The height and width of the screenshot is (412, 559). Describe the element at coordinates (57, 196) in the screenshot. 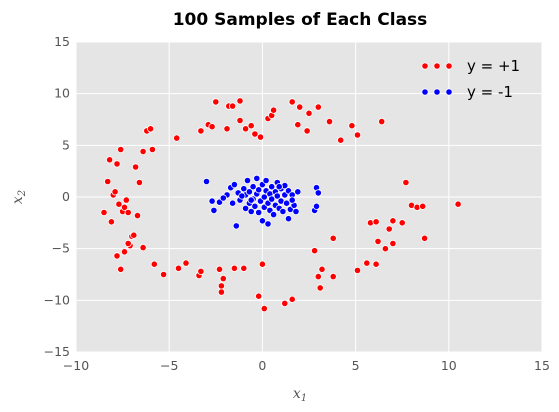

I see `y-axis-ticks: −15 −10 −5 0 5 10 15` at that location.